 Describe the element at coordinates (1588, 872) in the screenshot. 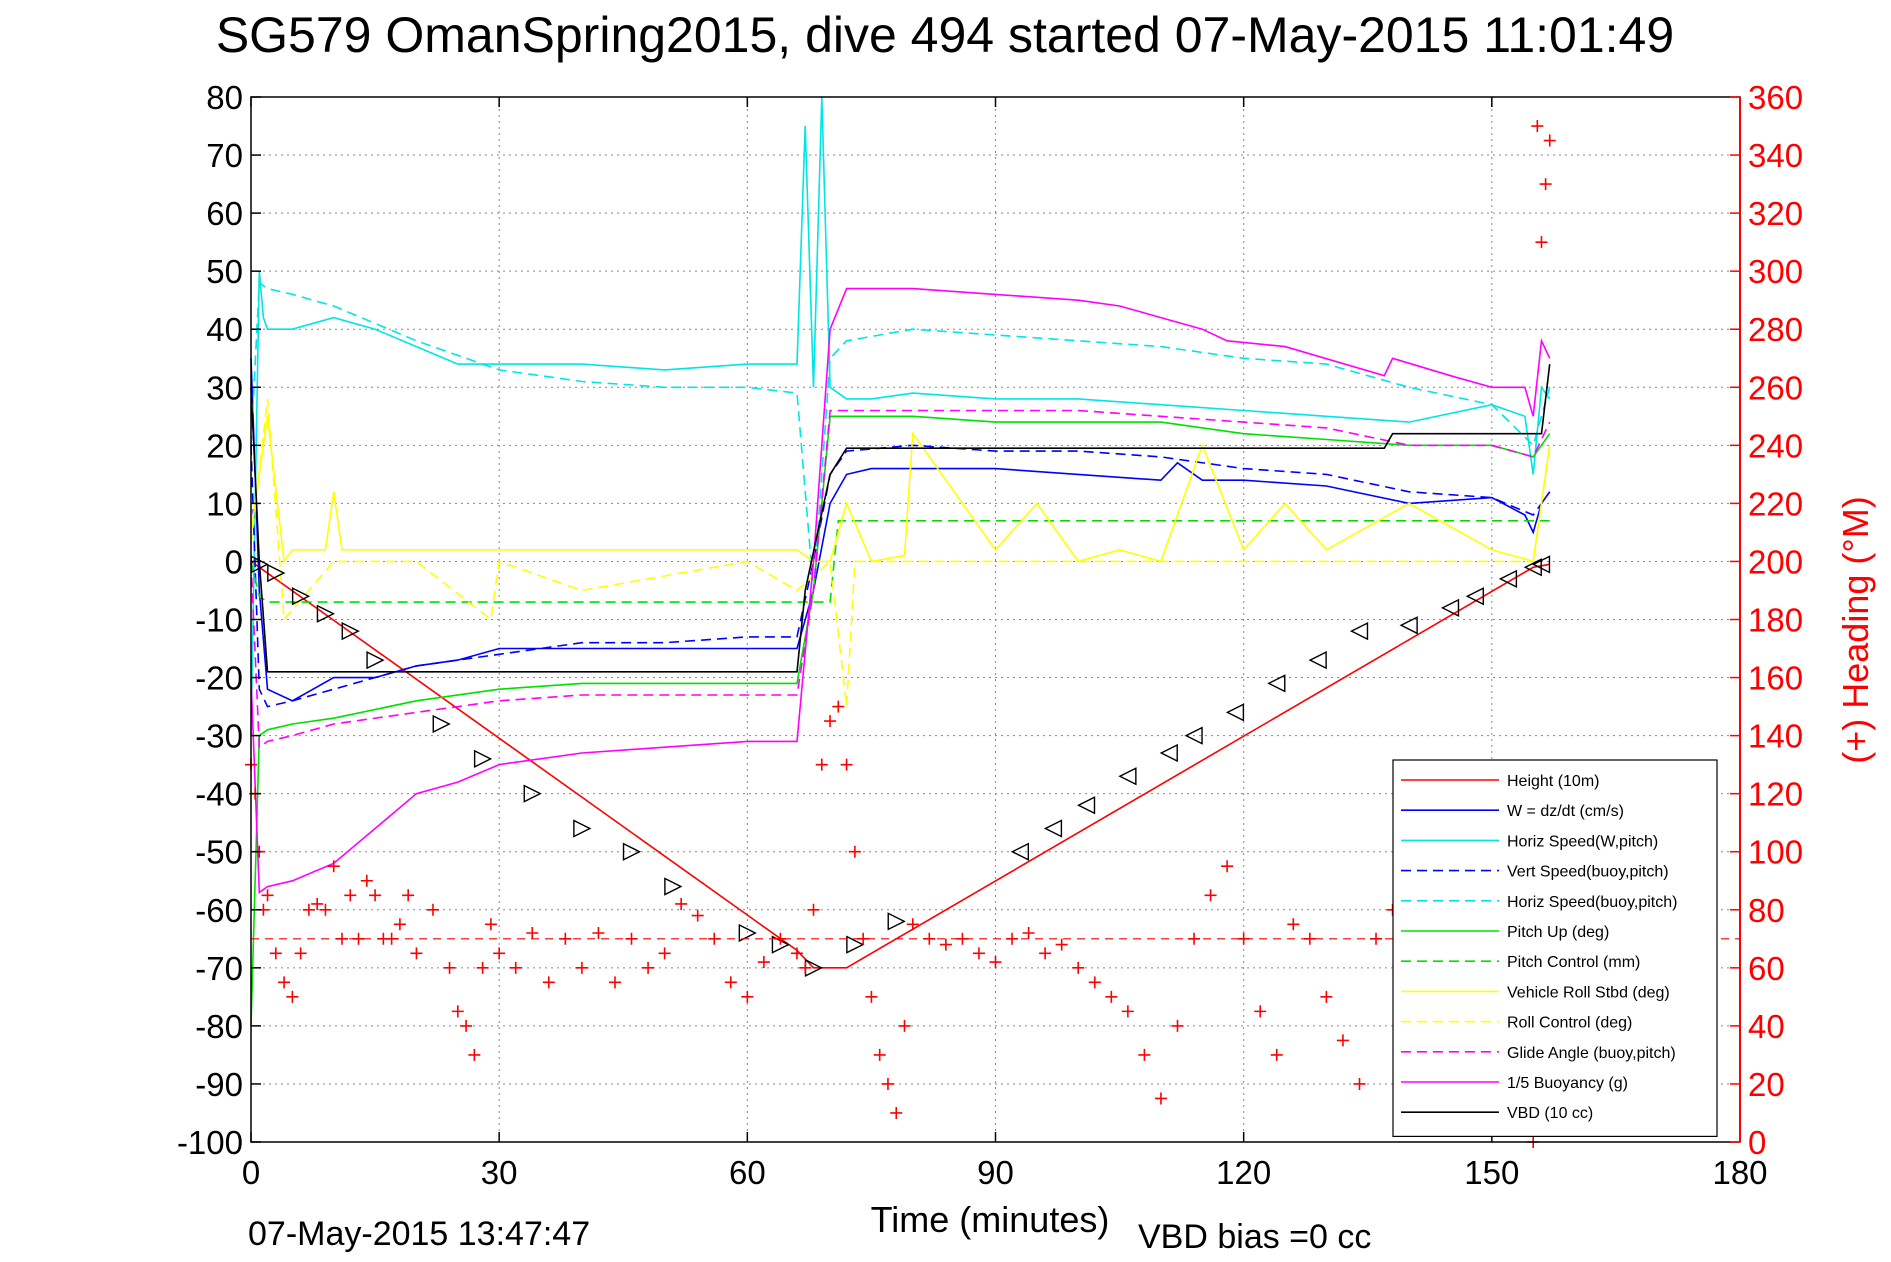

I see `legend-label: Vert Speed(buoy,pitch)` at that location.